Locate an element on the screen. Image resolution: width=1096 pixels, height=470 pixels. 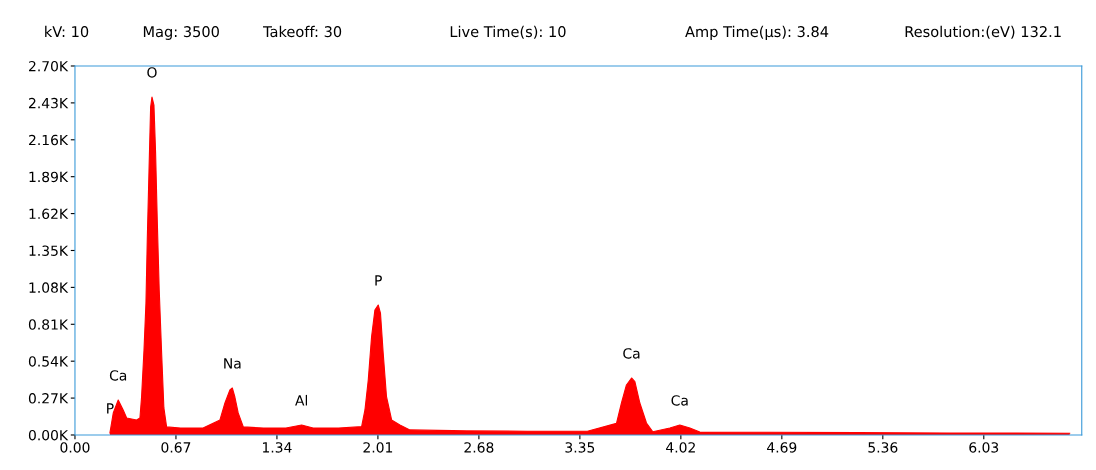
text: Resolution:(eV) 132.1 is located at coordinates (983, 32).